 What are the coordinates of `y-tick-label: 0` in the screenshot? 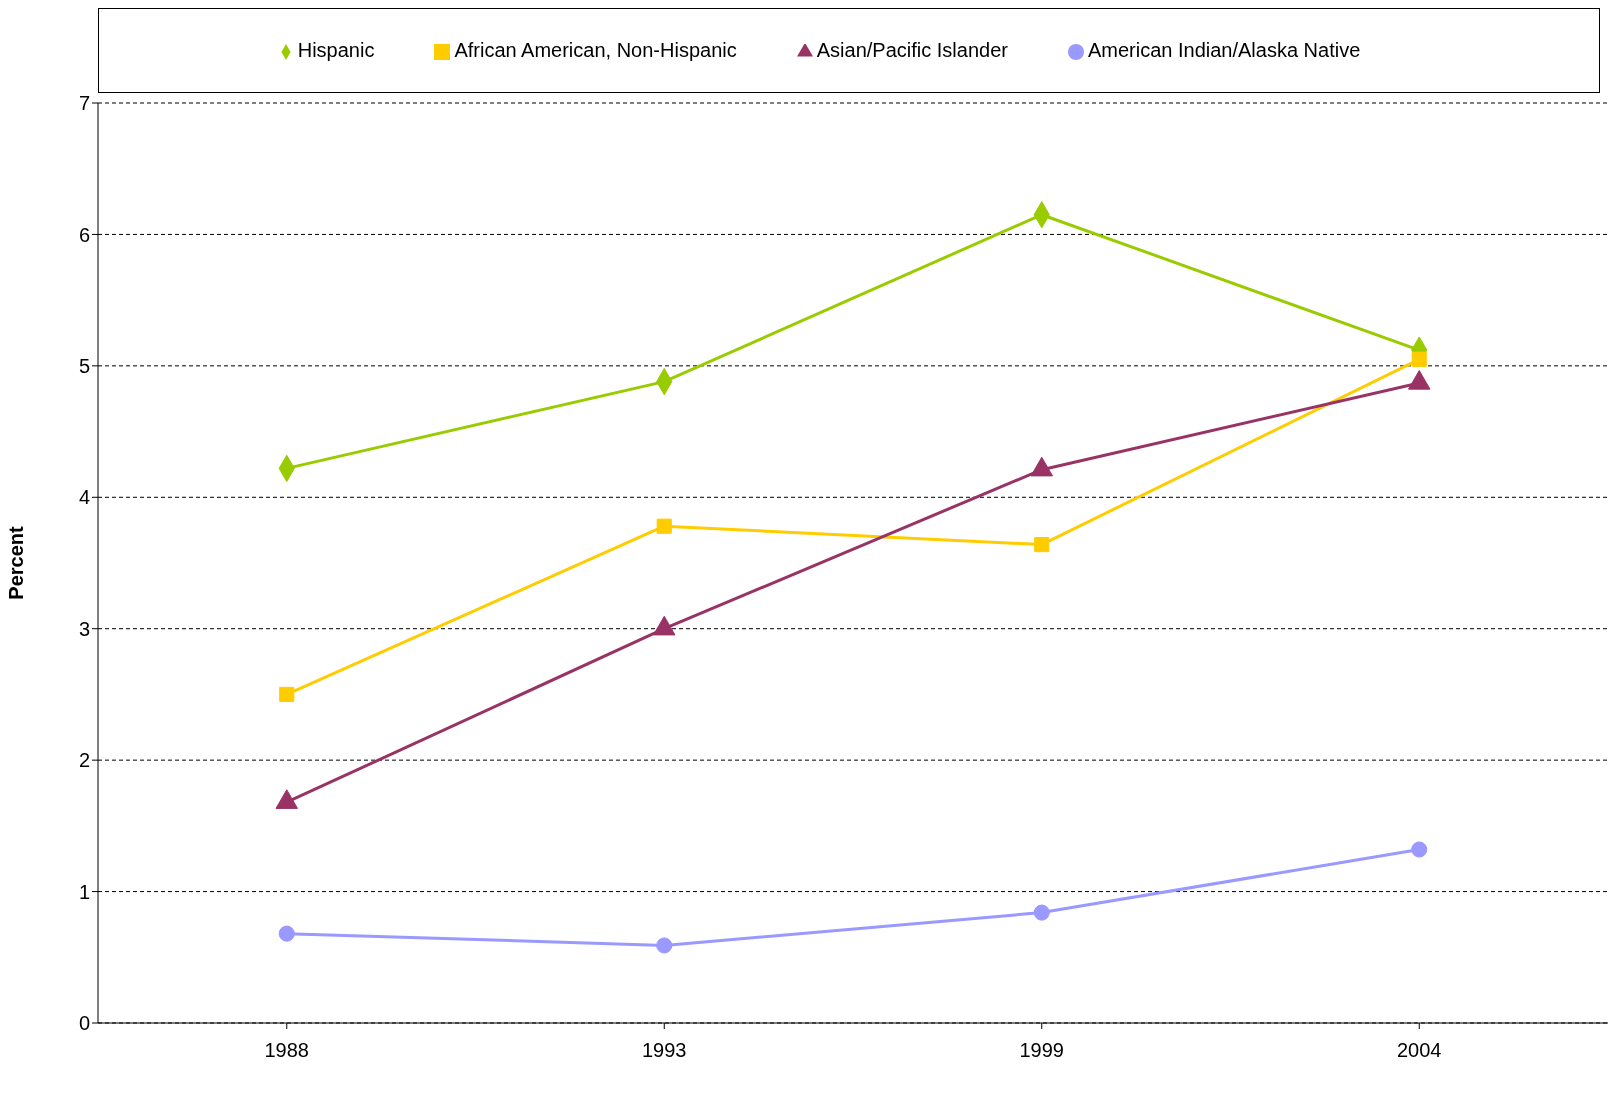 It's located at (84, 1023).